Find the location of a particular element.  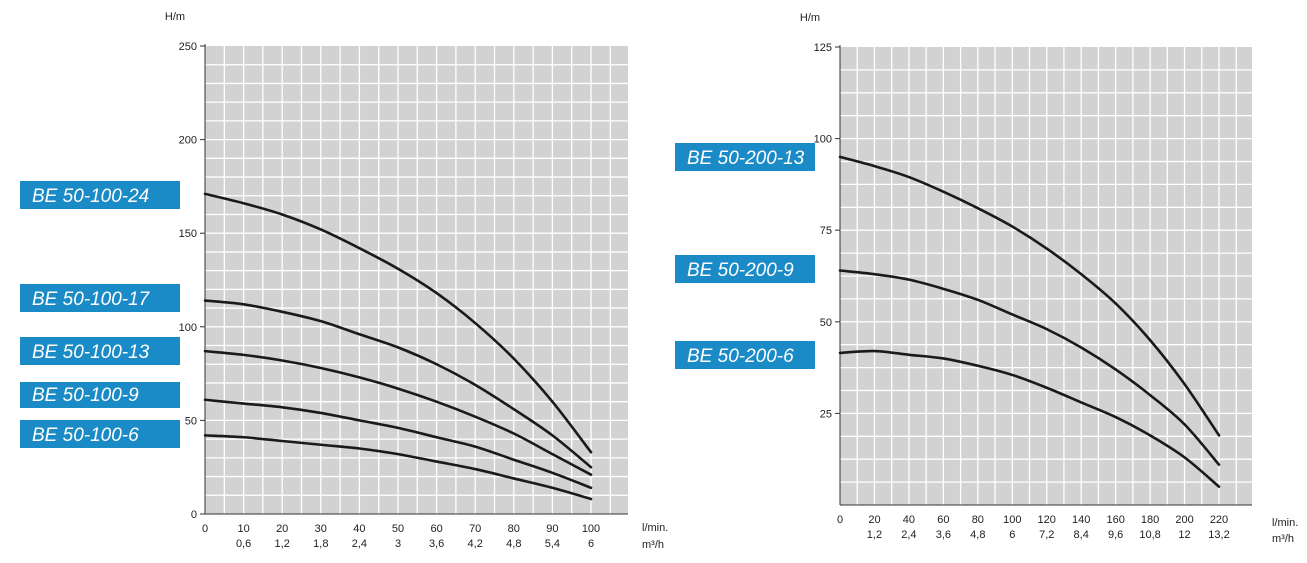

series-label-text: BE 50-200-6 is located at coordinates (740, 356).